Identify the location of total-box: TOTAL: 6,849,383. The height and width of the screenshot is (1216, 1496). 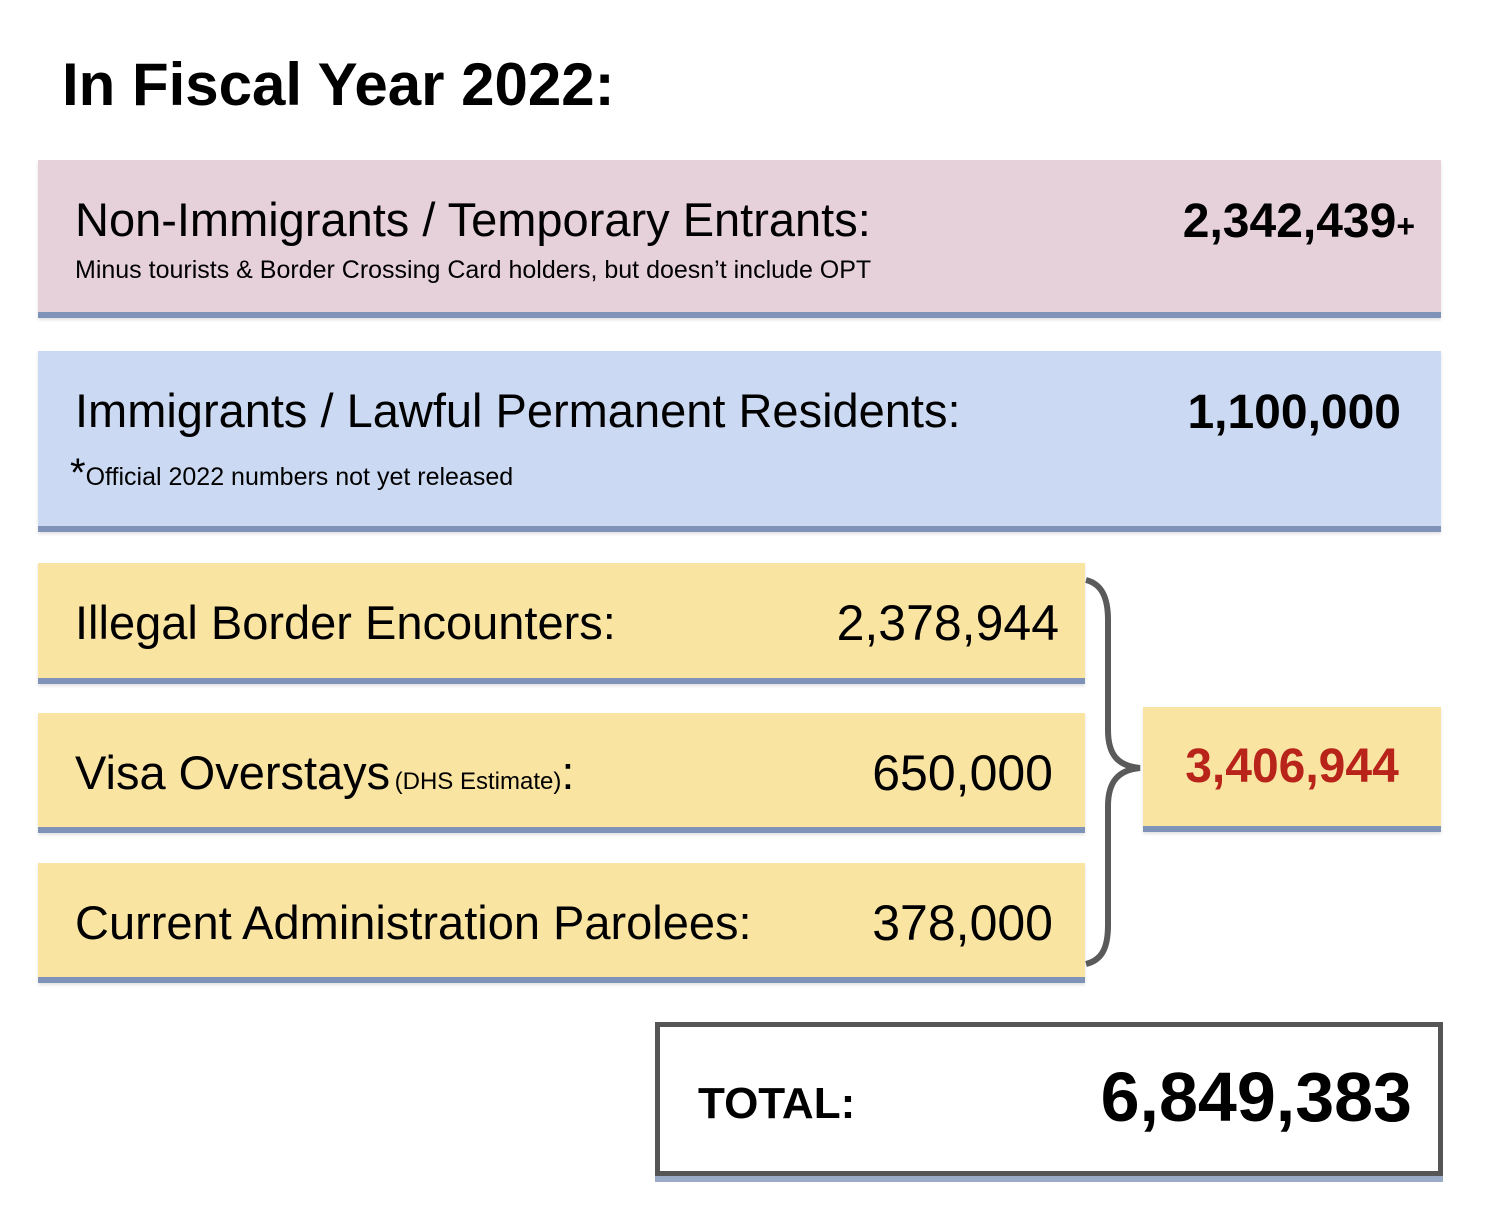
(1049, 1099).